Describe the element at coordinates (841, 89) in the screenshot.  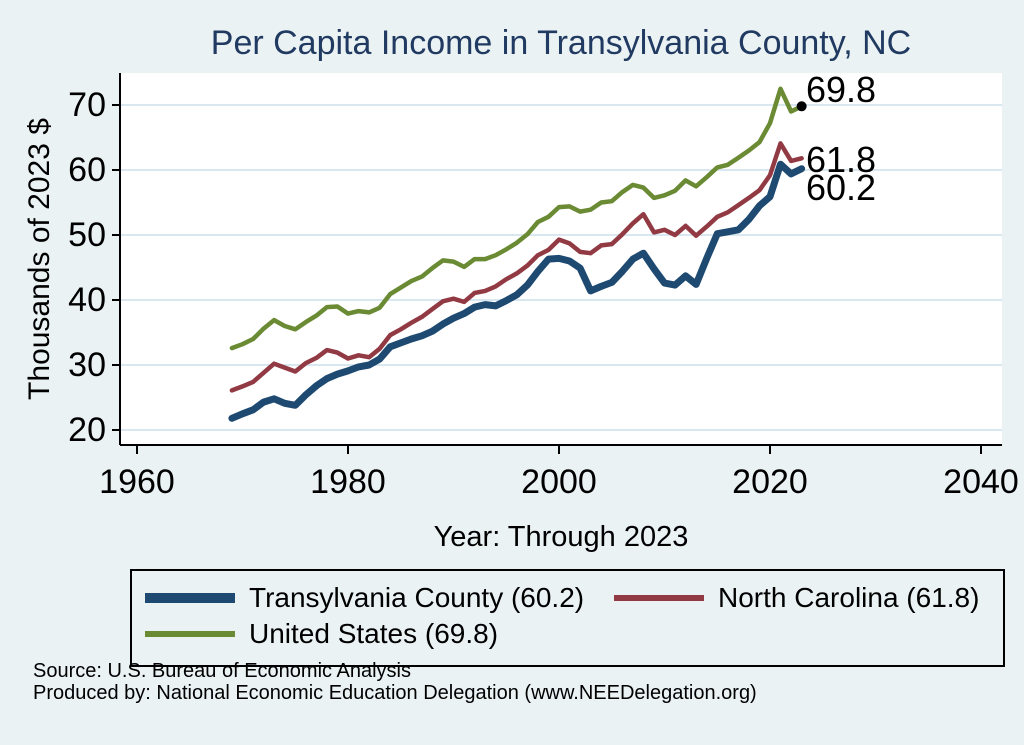
I see `end-label-united-states: 69.8` at that location.